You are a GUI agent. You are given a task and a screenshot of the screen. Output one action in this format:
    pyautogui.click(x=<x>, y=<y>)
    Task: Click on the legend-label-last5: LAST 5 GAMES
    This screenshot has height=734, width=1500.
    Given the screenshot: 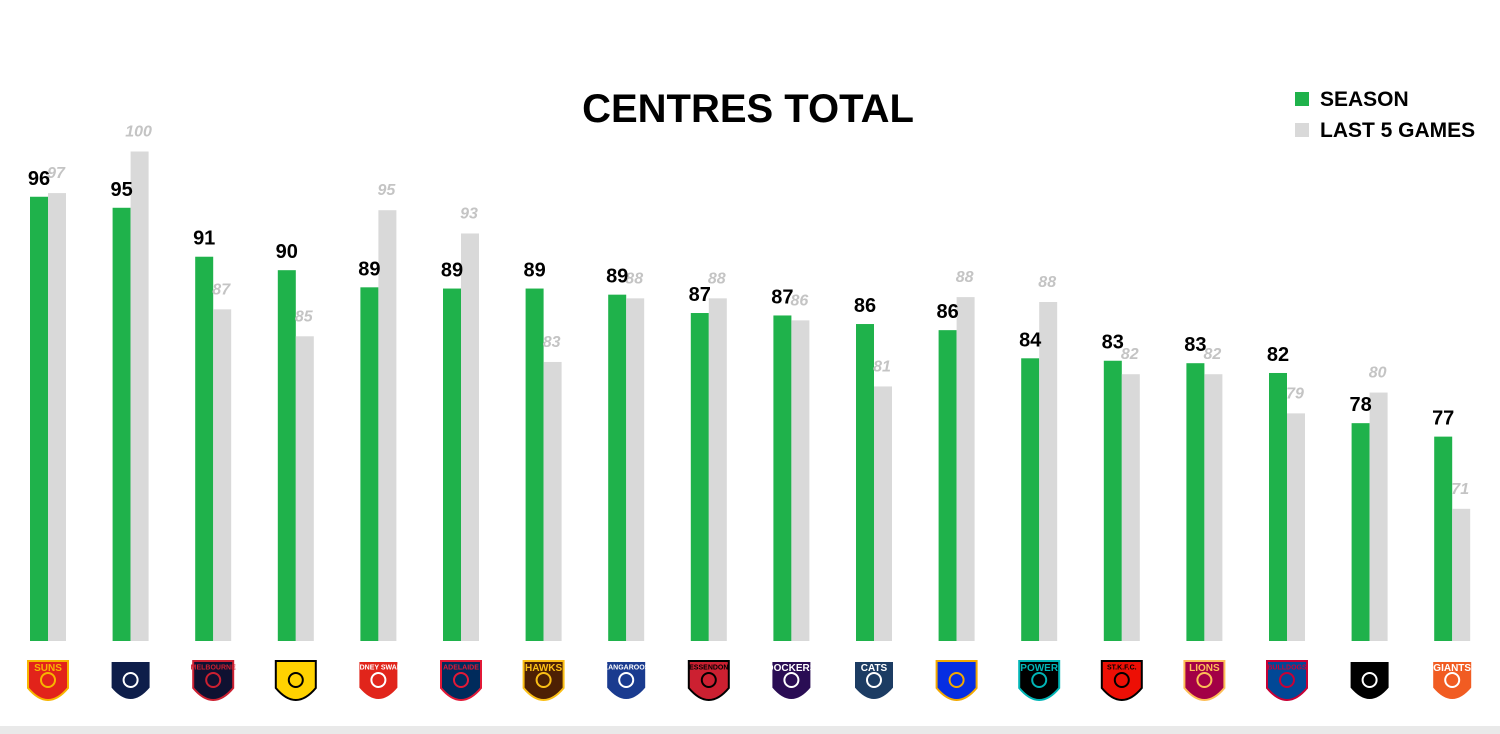 What is the action you would take?
    pyautogui.click(x=1397, y=130)
    